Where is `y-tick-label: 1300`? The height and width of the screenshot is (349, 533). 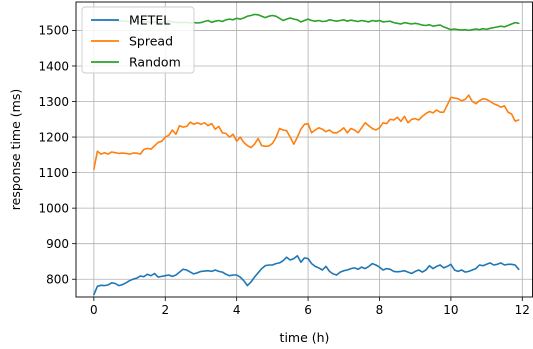
y-tick-label: 1300 is located at coordinates (53, 102).